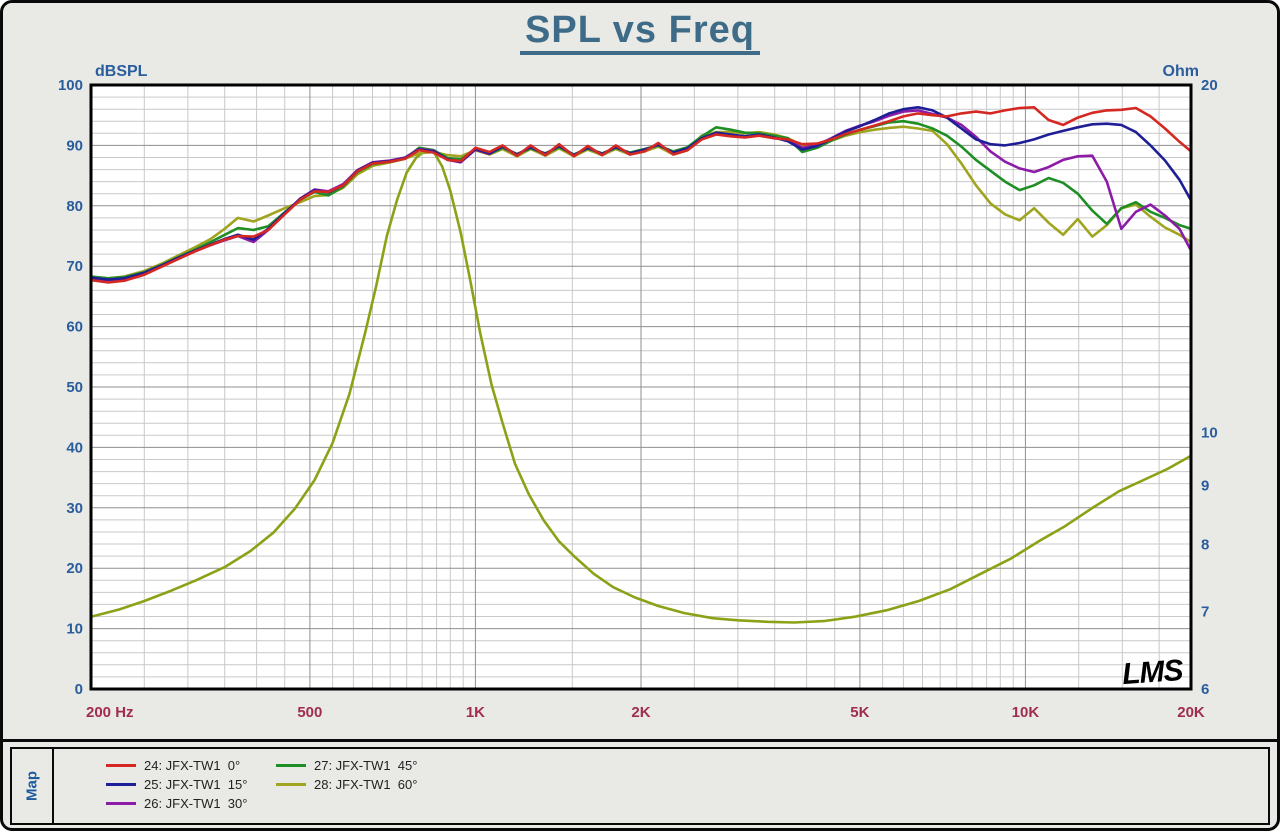 Image resolution: width=1280 pixels, height=831 pixels. I want to click on left-axis-unit-label: dBSPL, so click(121, 71).